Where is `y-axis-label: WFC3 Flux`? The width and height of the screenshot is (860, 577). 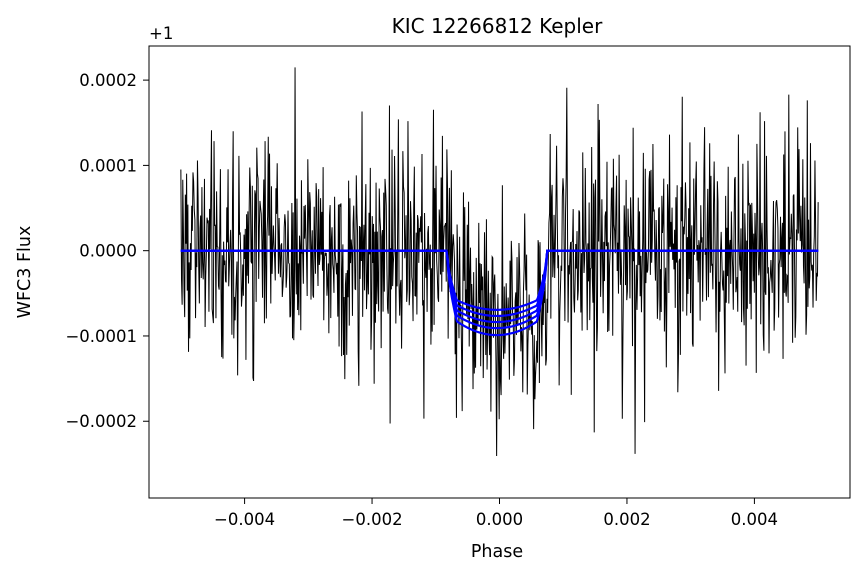 y-axis-label: WFC3 Flux is located at coordinates (25, 272).